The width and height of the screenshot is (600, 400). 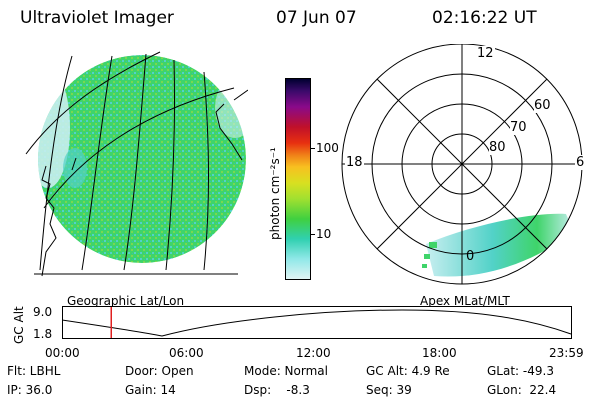 What do you see at coordinates (465, 301) in the screenshot?
I see `polar-panel-label: Apex MLat/MLT` at bounding box center [465, 301].